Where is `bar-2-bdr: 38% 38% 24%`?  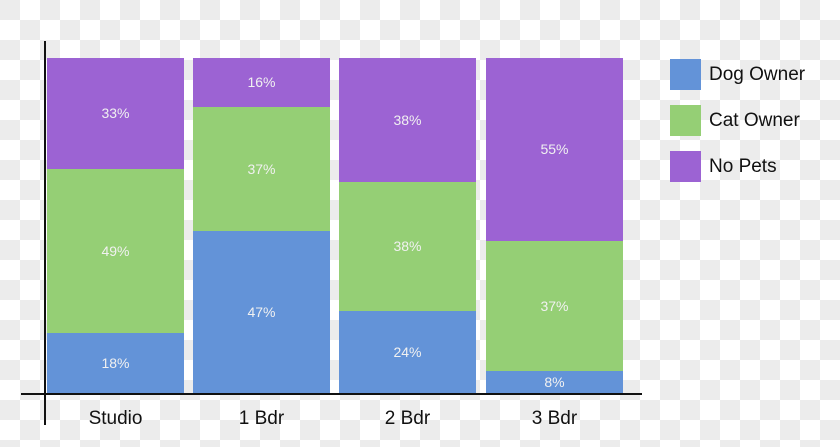 bar-2-bdr: 38% 38% 24% is located at coordinates (407, 225).